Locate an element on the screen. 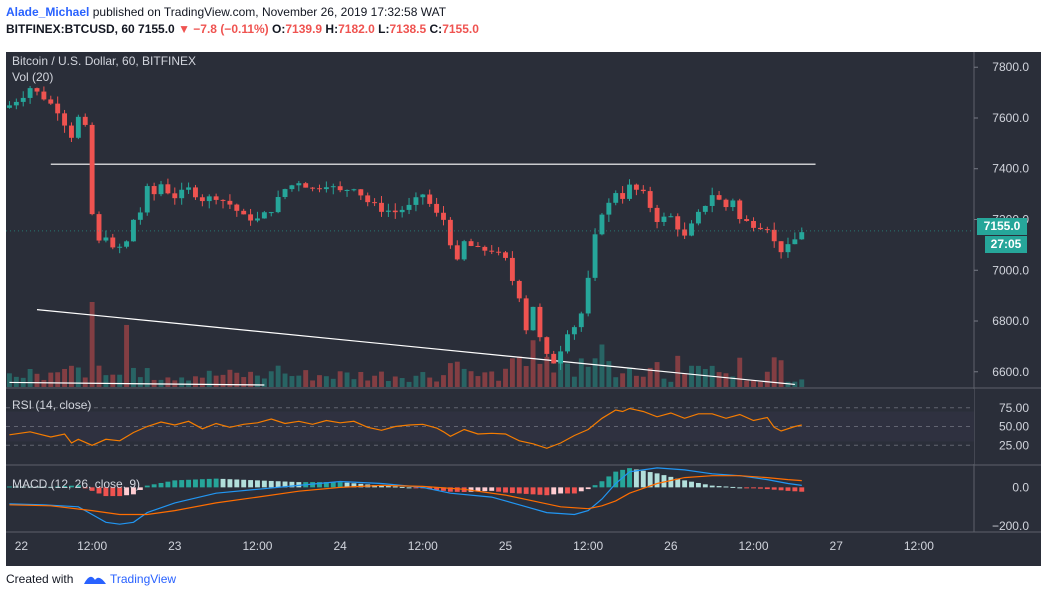 Image resolution: width=1041 pixels, height=596 pixels. symbol-text: BITFINEX:BTCUSD, 60 is located at coordinates (70, 29).